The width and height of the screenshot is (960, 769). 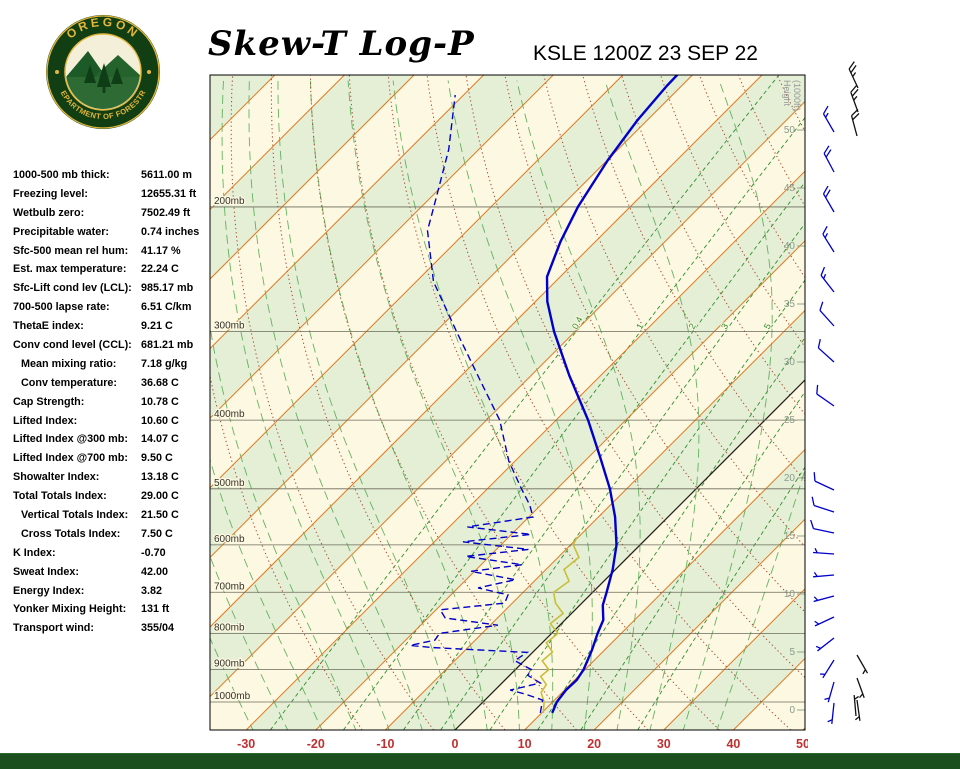 I want to click on x-axis-tick-label: 30, so click(x=664, y=744).